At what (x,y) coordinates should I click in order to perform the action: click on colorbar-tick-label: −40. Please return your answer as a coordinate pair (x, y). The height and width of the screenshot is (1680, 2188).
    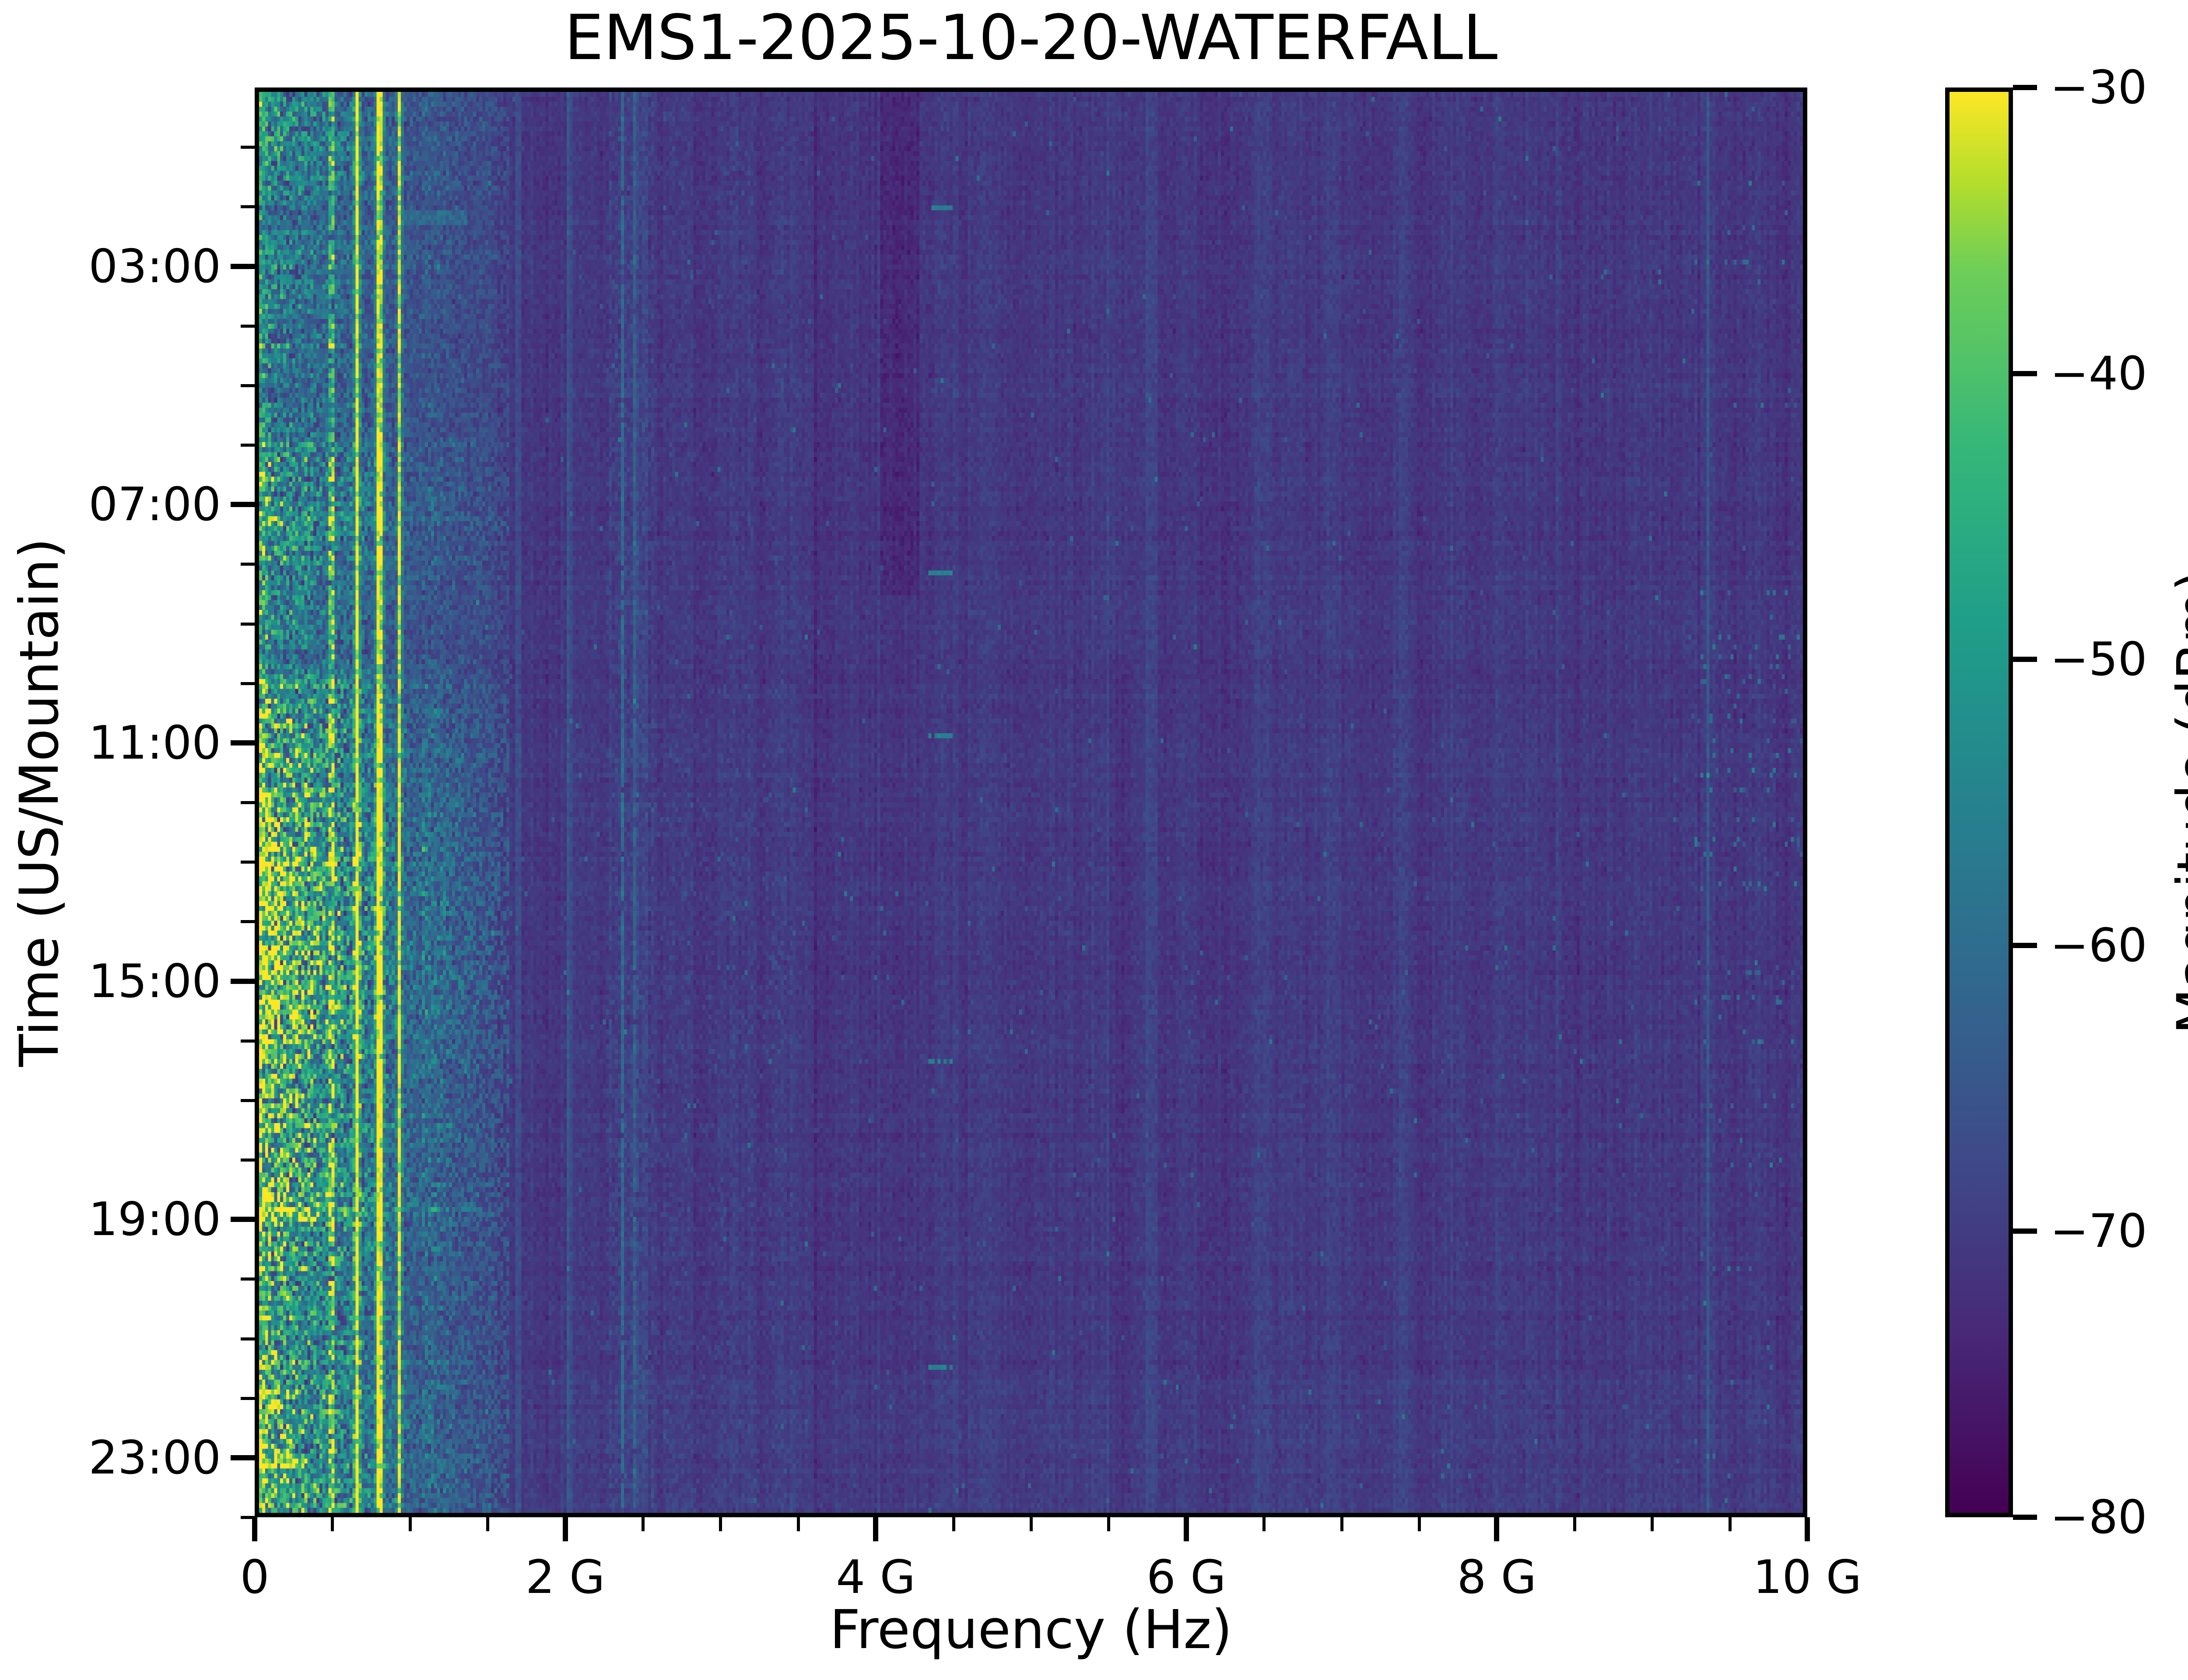
    Looking at the image, I should click on (2098, 373).